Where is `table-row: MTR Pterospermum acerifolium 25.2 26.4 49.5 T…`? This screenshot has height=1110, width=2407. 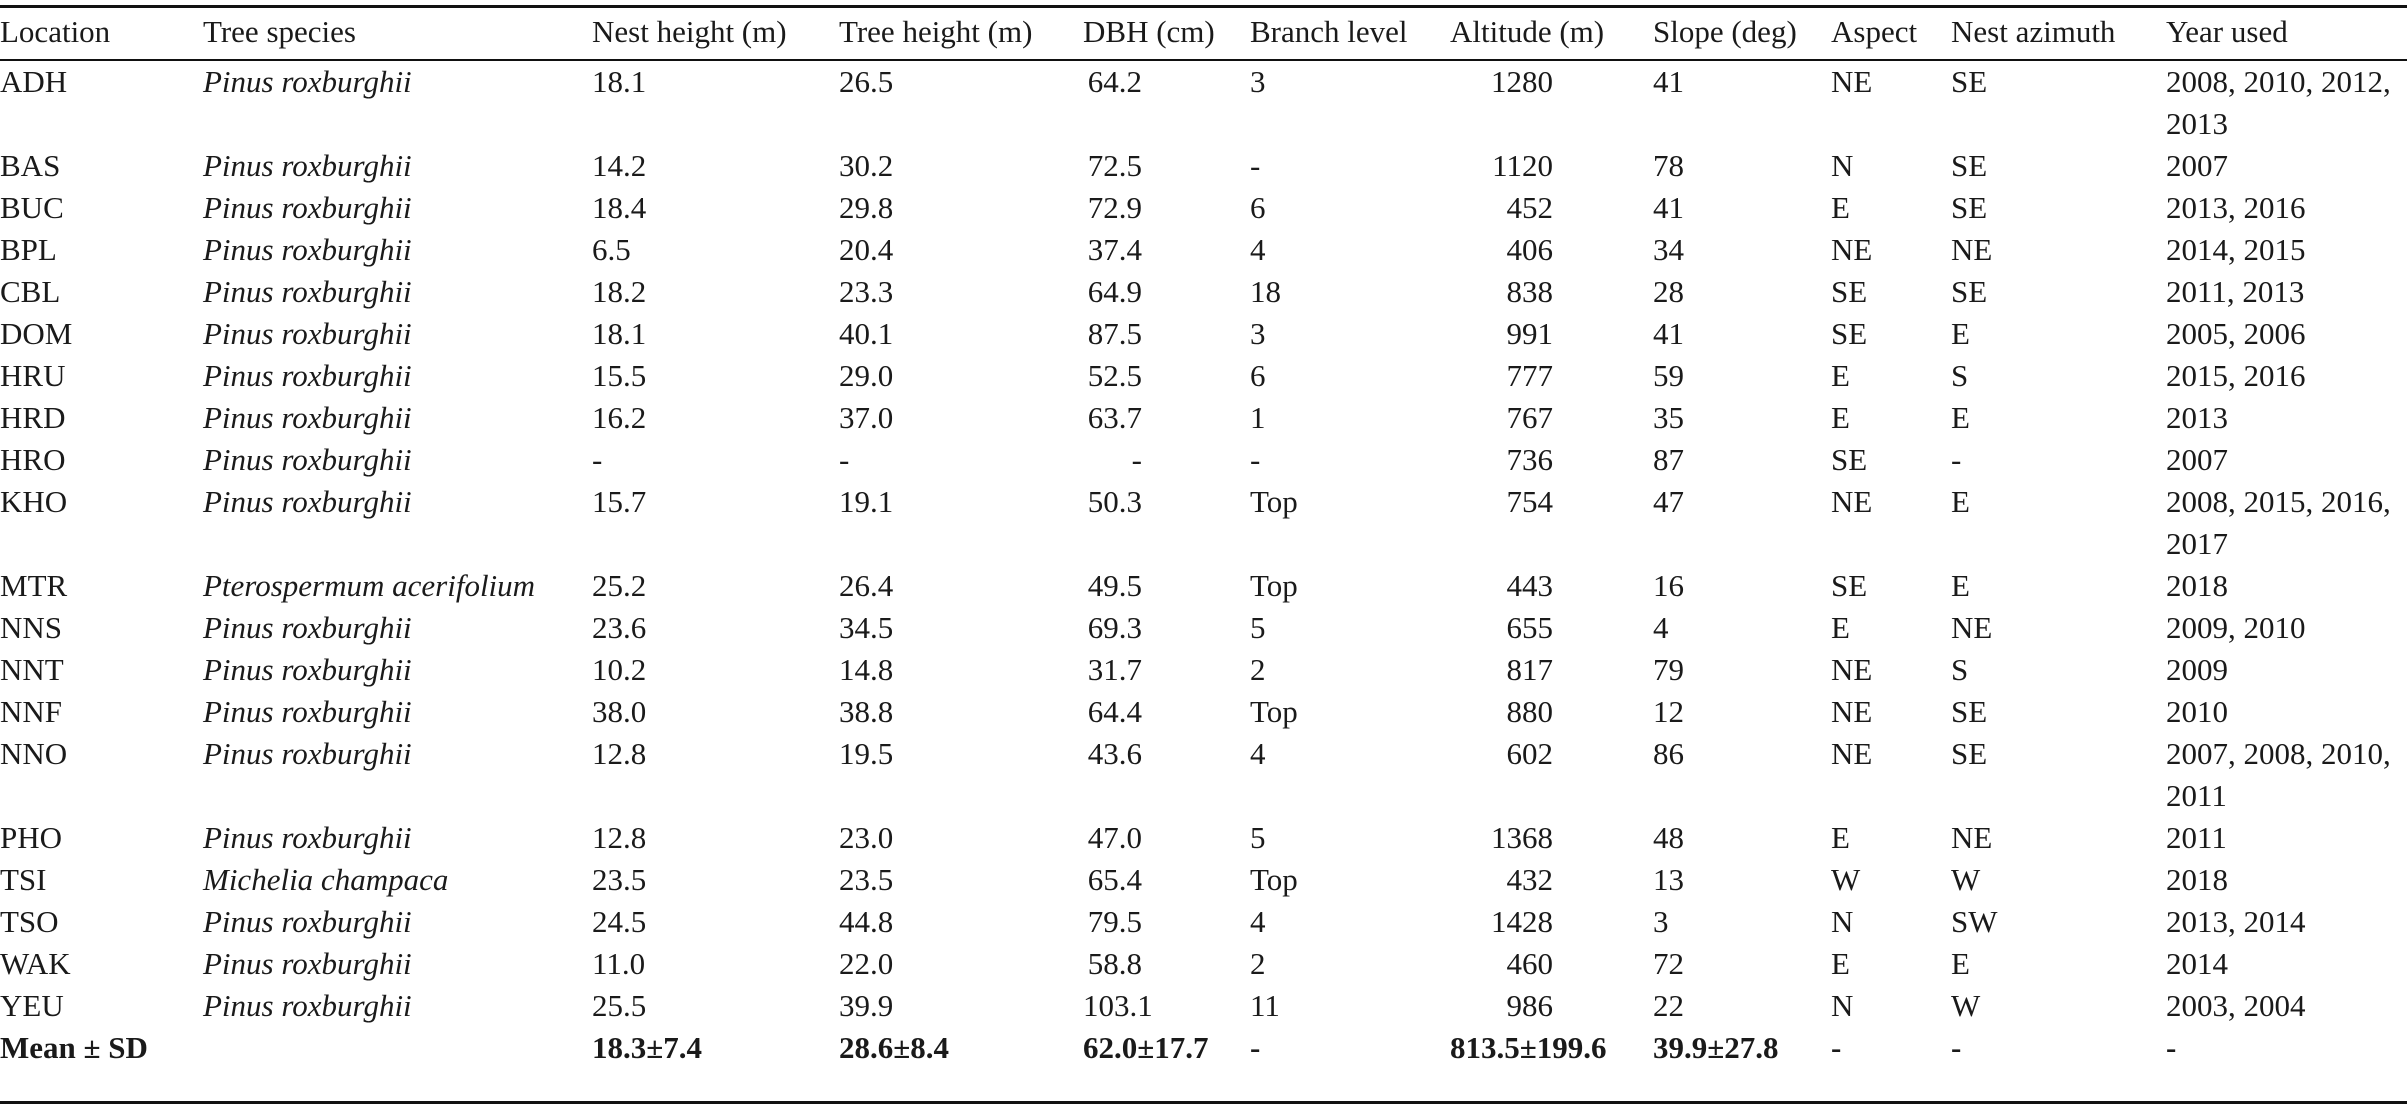
table-row: MTR Pterospermum acerifolium 25.2 26.4 49.5 T… is located at coordinates (1203, 586).